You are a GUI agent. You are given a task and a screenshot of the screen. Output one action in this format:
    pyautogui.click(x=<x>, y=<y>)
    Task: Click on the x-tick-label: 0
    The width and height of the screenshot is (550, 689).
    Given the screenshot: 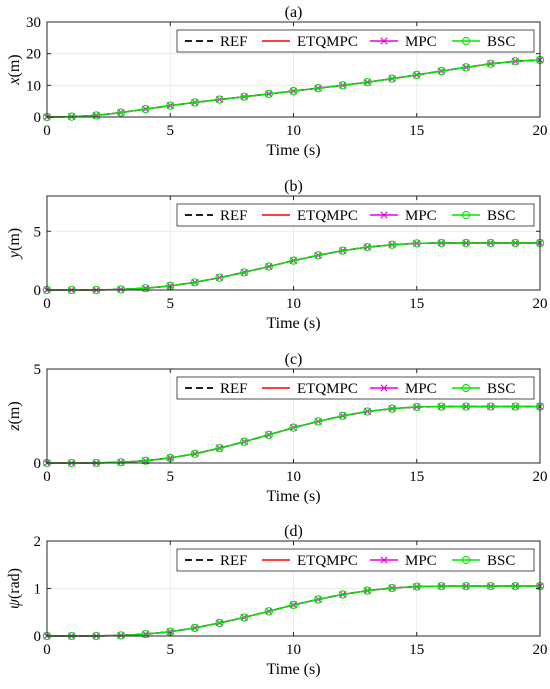 What is the action you would take?
    pyautogui.click(x=47, y=131)
    